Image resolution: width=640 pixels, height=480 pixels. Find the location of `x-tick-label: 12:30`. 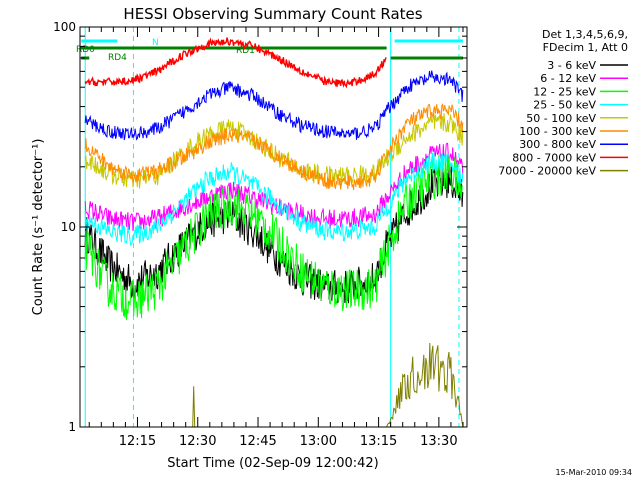

x-tick-label: 12:30 is located at coordinates (197, 441).